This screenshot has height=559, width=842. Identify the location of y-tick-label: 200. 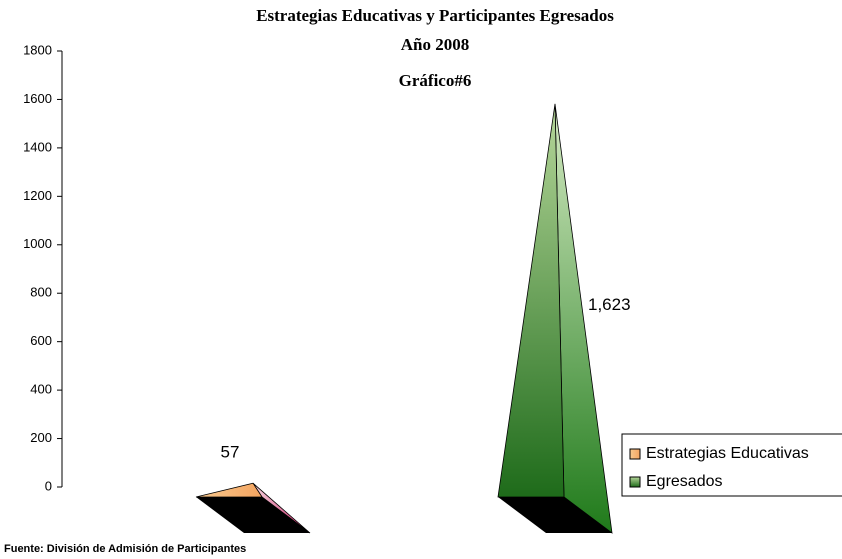
(41, 437).